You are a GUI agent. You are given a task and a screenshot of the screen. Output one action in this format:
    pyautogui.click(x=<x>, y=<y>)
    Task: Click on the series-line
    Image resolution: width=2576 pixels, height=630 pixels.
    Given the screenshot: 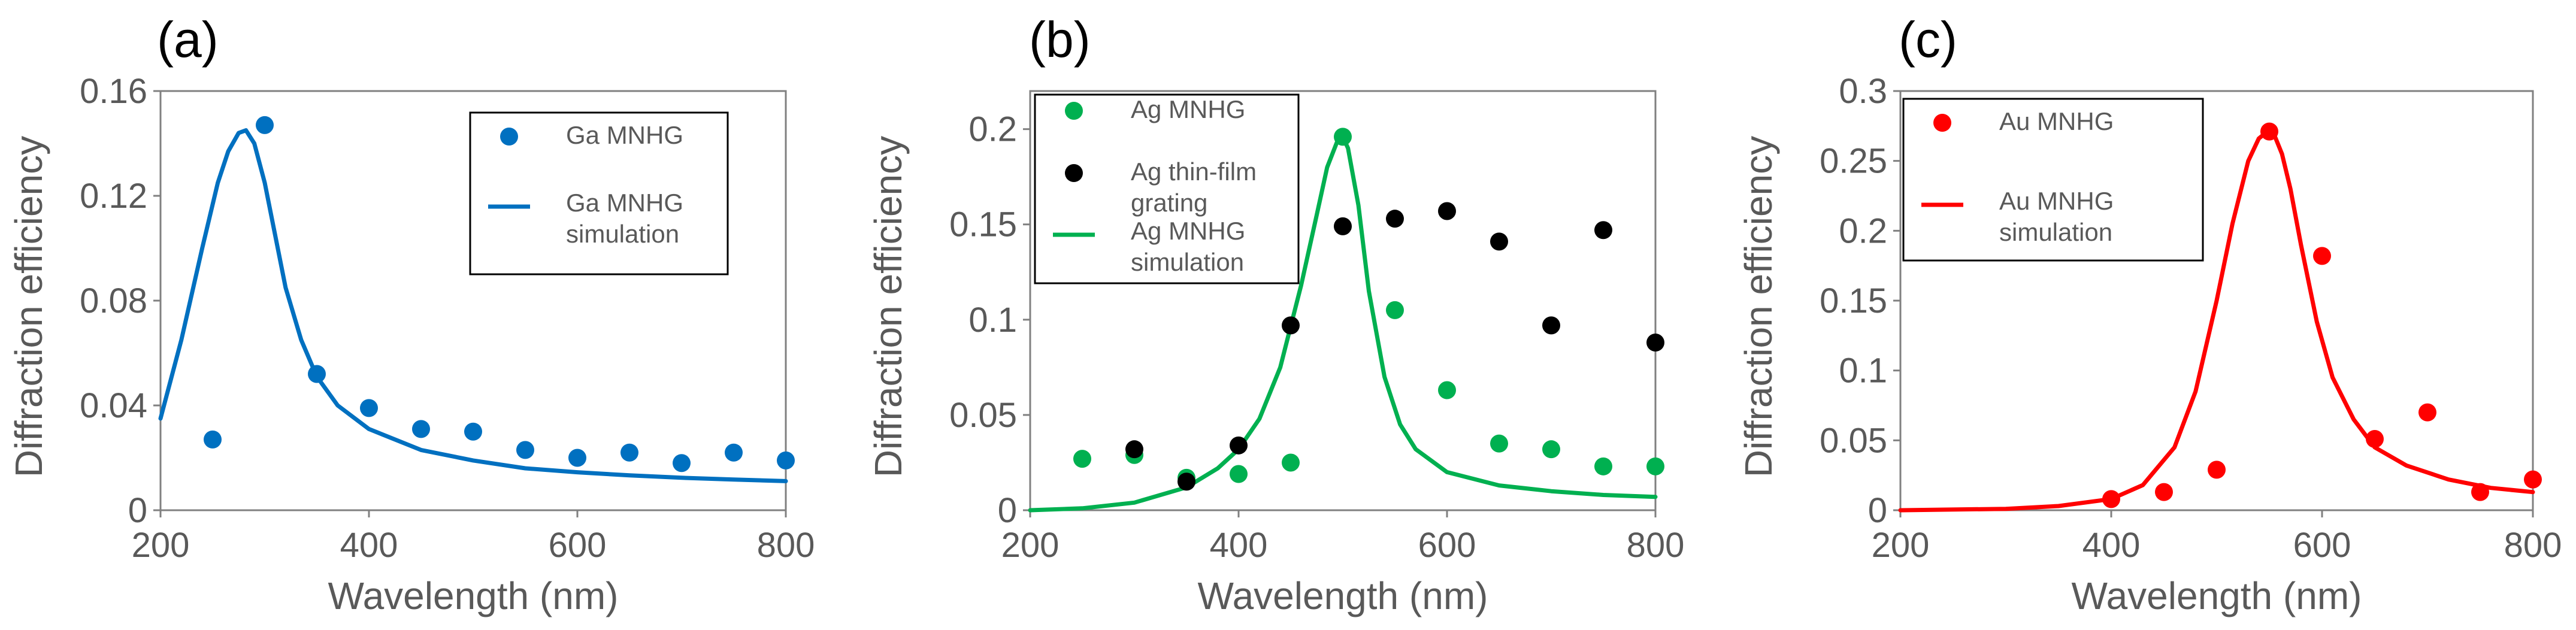 What is the action you would take?
    pyautogui.click(x=473, y=305)
    